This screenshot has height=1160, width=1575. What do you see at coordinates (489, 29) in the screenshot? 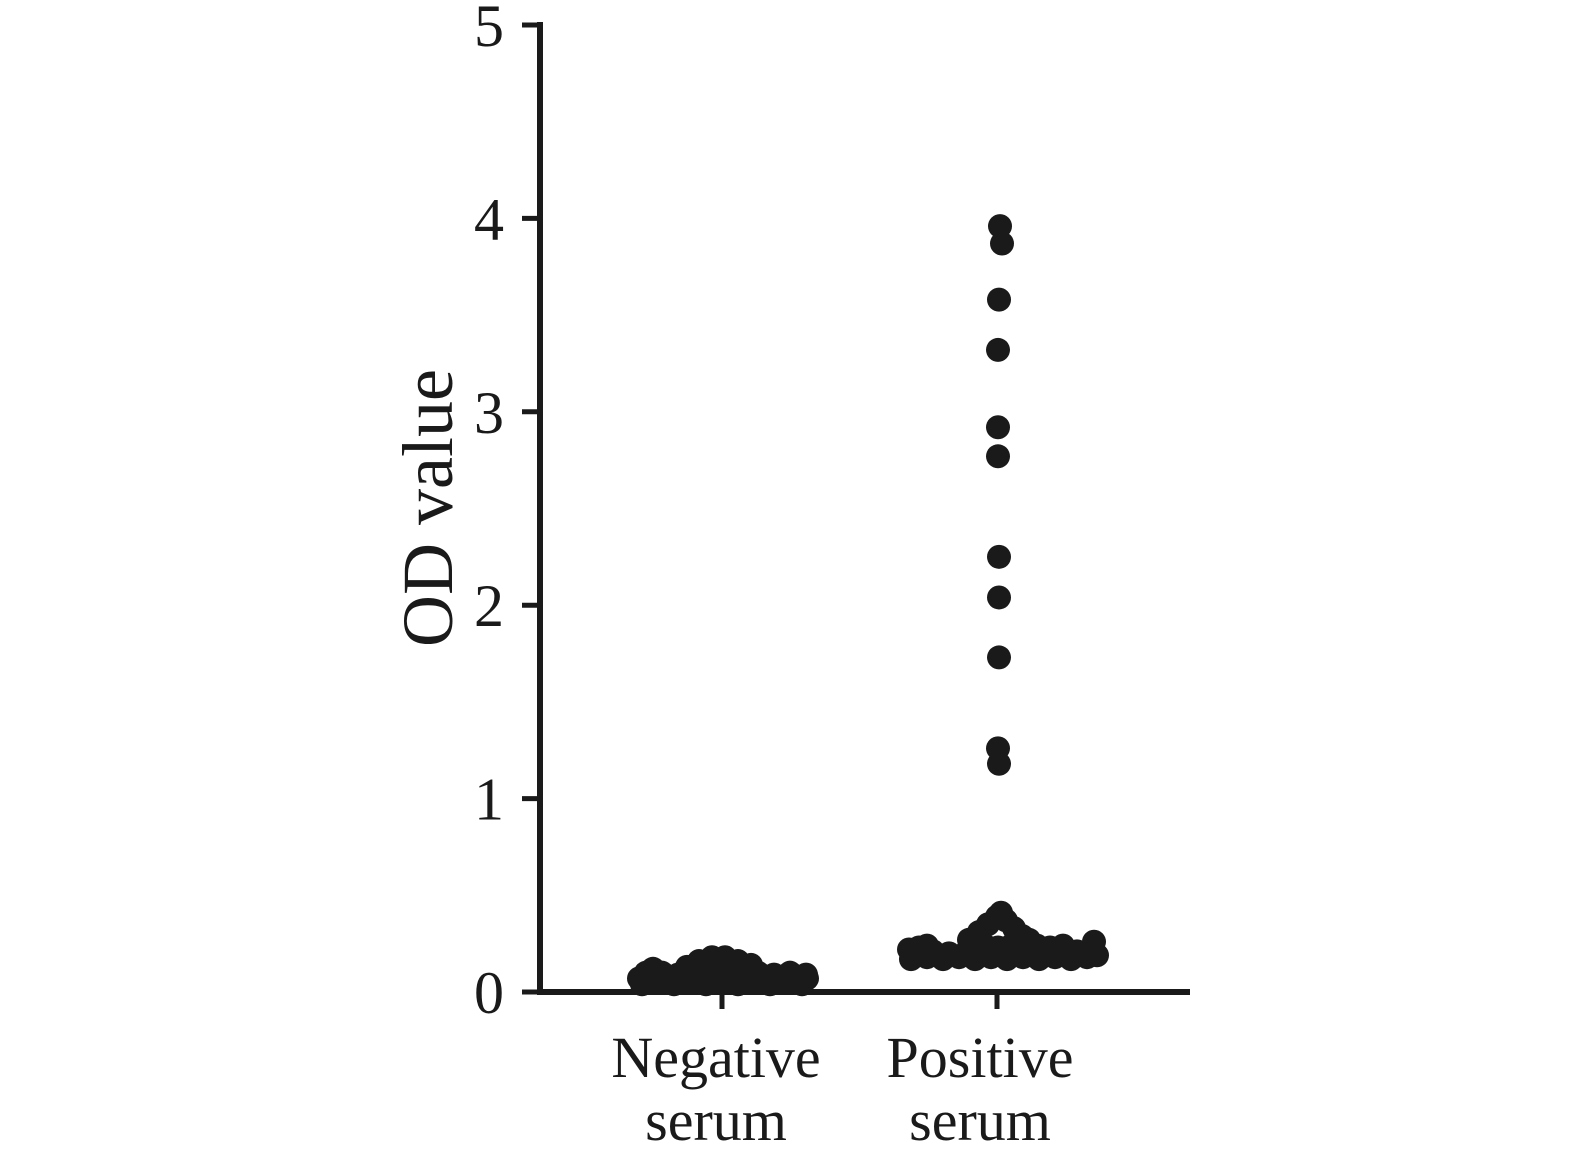
I see `y-tick-label-5: 5` at bounding box center [489, 29].